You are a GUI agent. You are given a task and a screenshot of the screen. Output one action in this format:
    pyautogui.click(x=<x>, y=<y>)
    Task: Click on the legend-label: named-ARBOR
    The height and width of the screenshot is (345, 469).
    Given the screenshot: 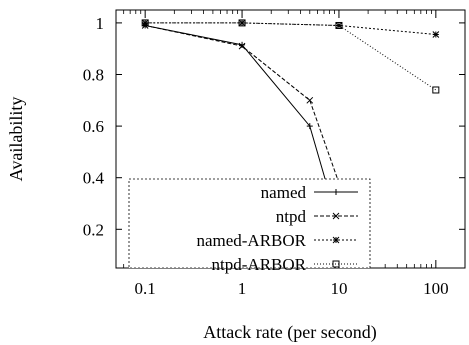 What is the action you would take?
    pyautogui.click(x=251, y=240)
    